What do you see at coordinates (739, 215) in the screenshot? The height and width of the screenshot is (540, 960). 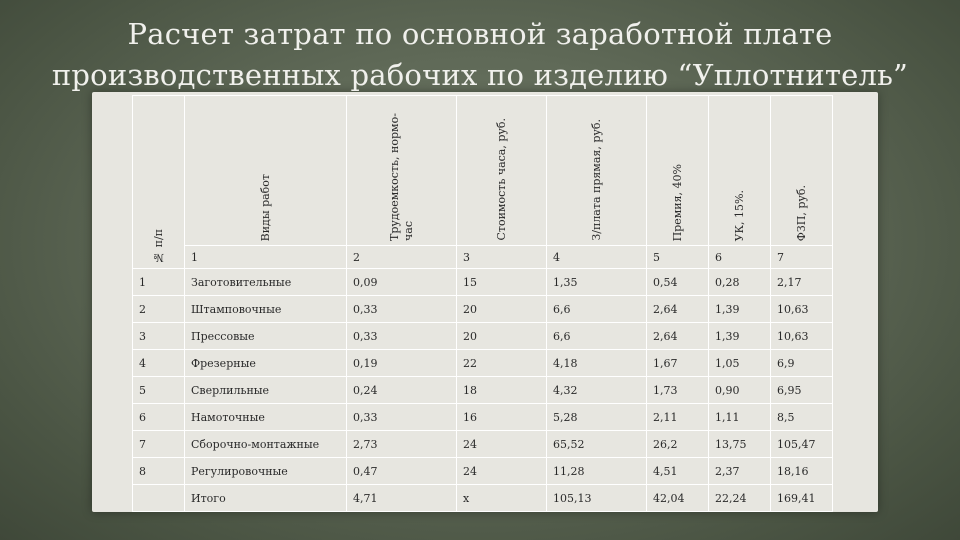 I see `header-label: УК, 15%.` at bounding box center [739, 215].